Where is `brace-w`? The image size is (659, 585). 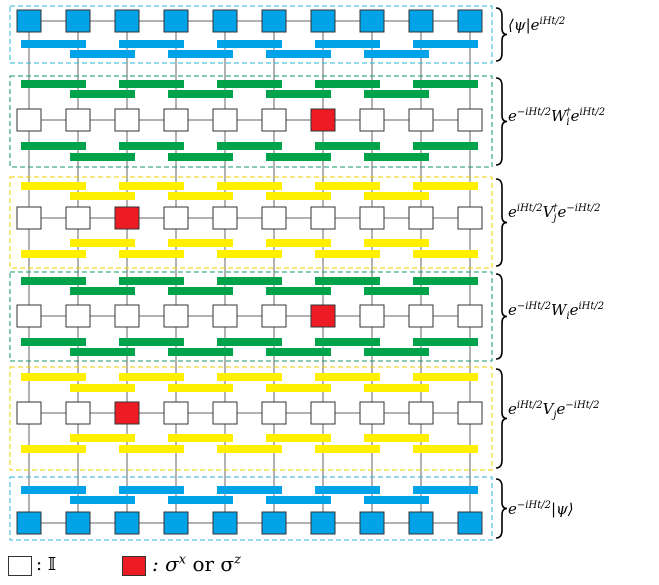 brace-w is located at coordinates (501, 316).